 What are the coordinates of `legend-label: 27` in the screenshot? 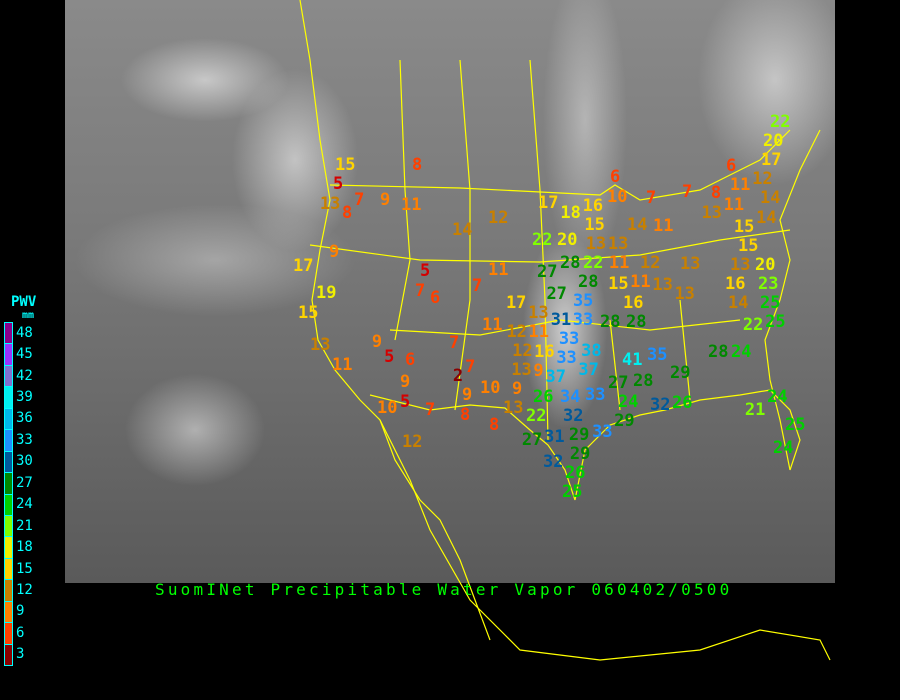 It's located at (24, 482).